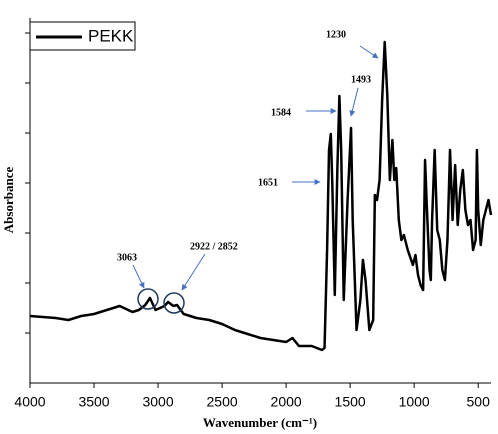  What do you see at coordinates (222, 402) in the screenshot?
I see `x-tick-label: 2500` at bounding box center [222, 402].